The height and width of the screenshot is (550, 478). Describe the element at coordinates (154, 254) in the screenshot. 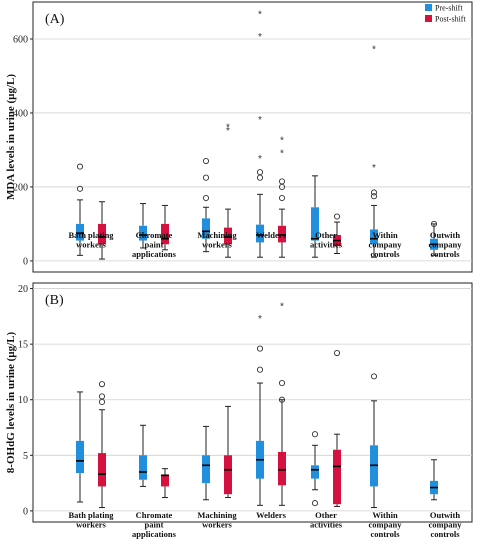

I see `panel-a-category-label-1: applications` at that location.